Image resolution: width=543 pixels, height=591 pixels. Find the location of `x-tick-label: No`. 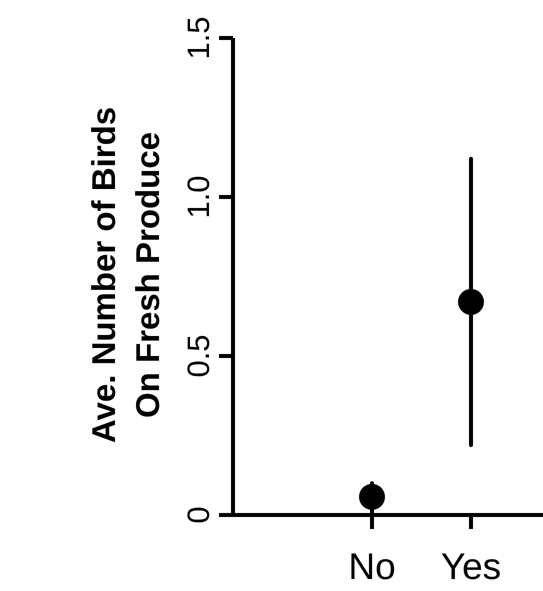

x-tick-label: No is located at coordinates (372, 566).